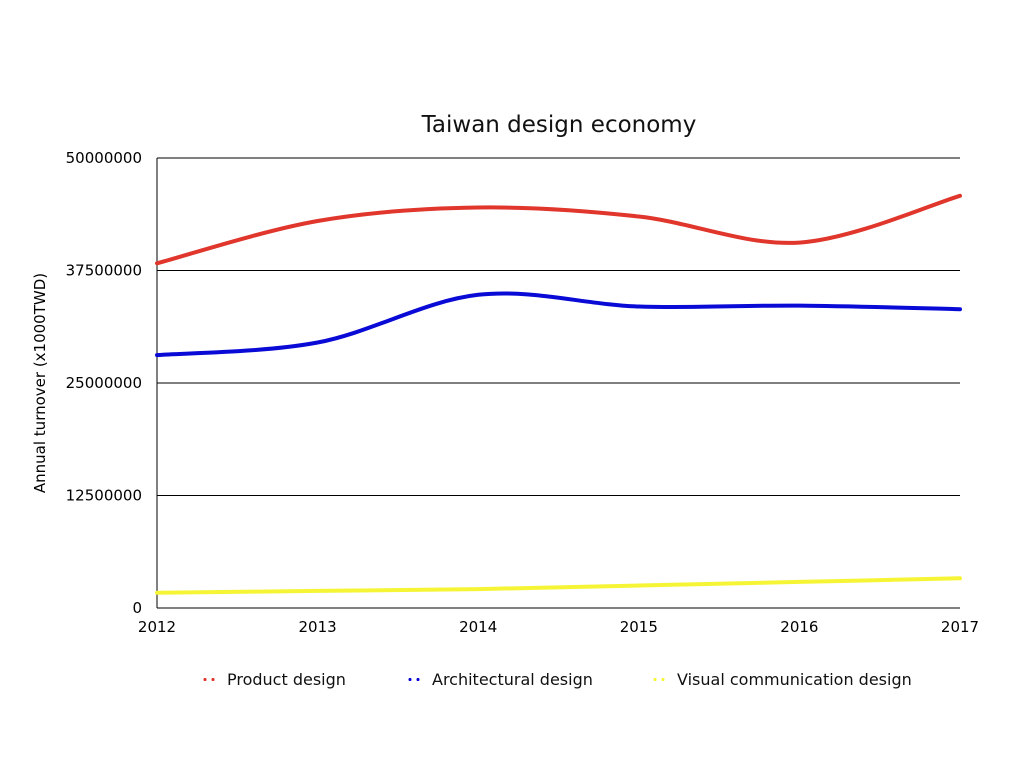 This screenshot has width=1024, height=768. I want to click on y-tick-label: 25000000, so click(104, 383).